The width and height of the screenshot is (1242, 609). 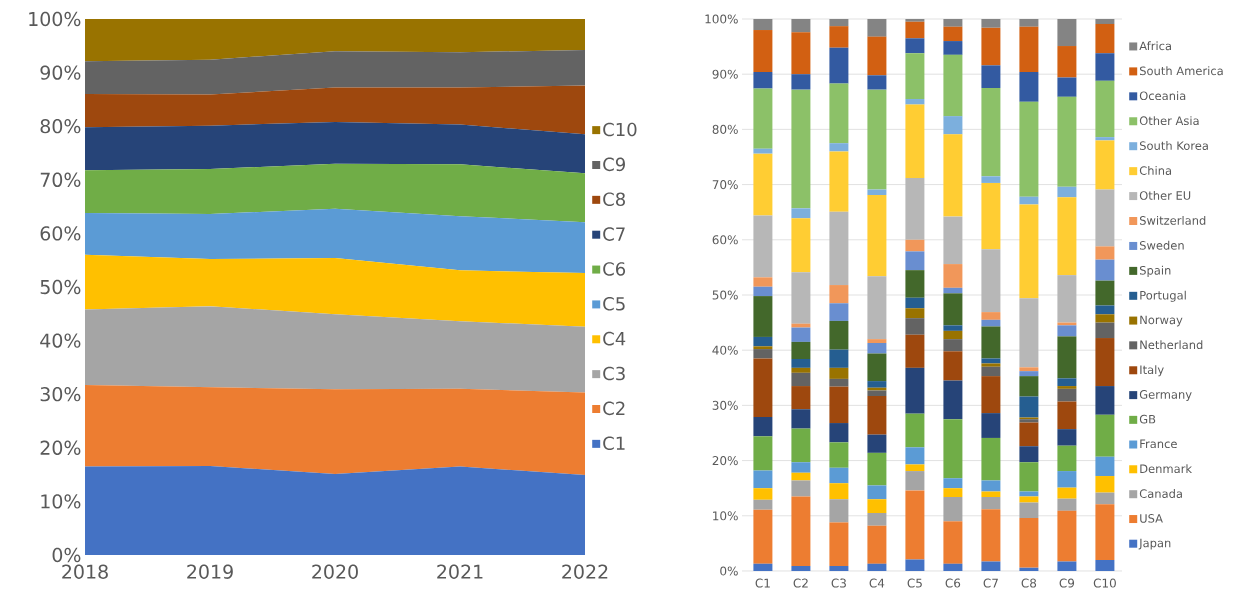 What do you see at coordinates (55, 19) in the screenshot?
I see `y-tick-label: 100%` at bounding box center [55, 19].